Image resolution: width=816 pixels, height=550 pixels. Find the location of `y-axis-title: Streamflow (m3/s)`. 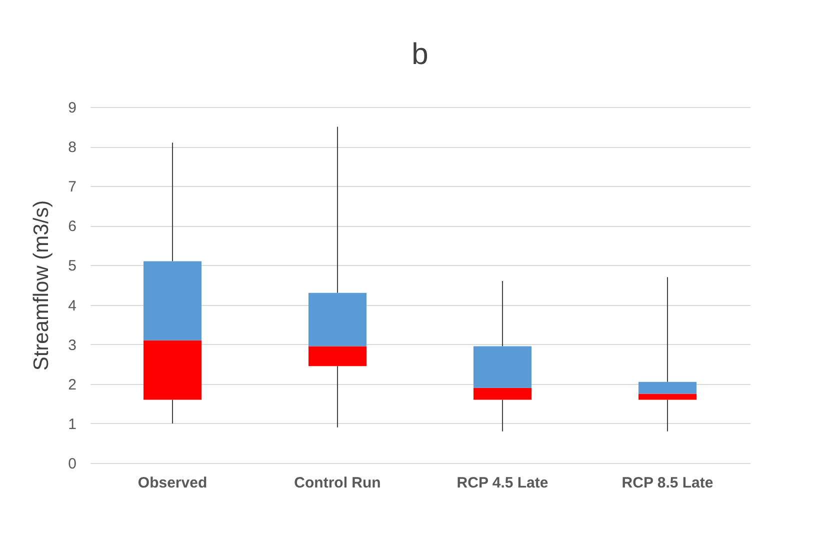

y-axis-title: Streamflow (m3/s) is located at coordinates (42, 285).